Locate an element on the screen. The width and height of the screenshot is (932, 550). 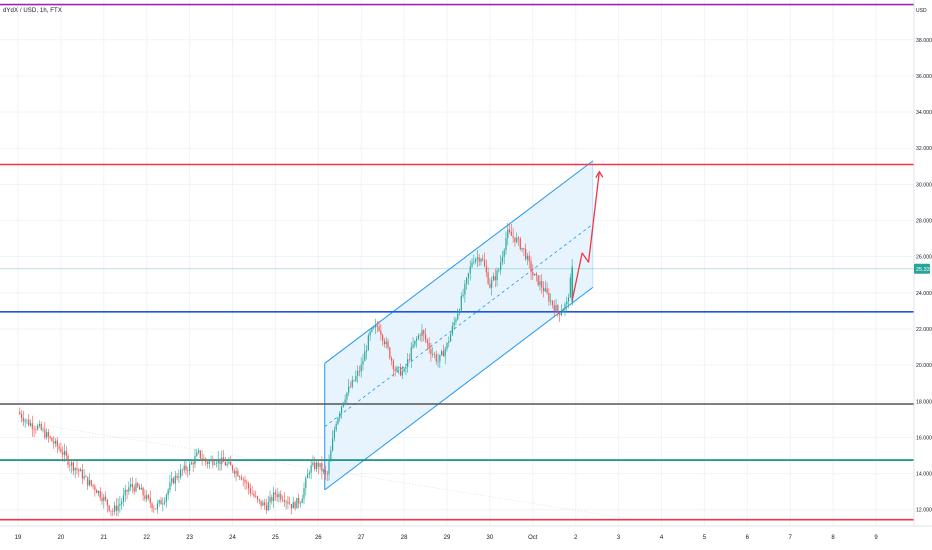
price-axis-tick-label: 36.000 is located at coordinates (924, 77).